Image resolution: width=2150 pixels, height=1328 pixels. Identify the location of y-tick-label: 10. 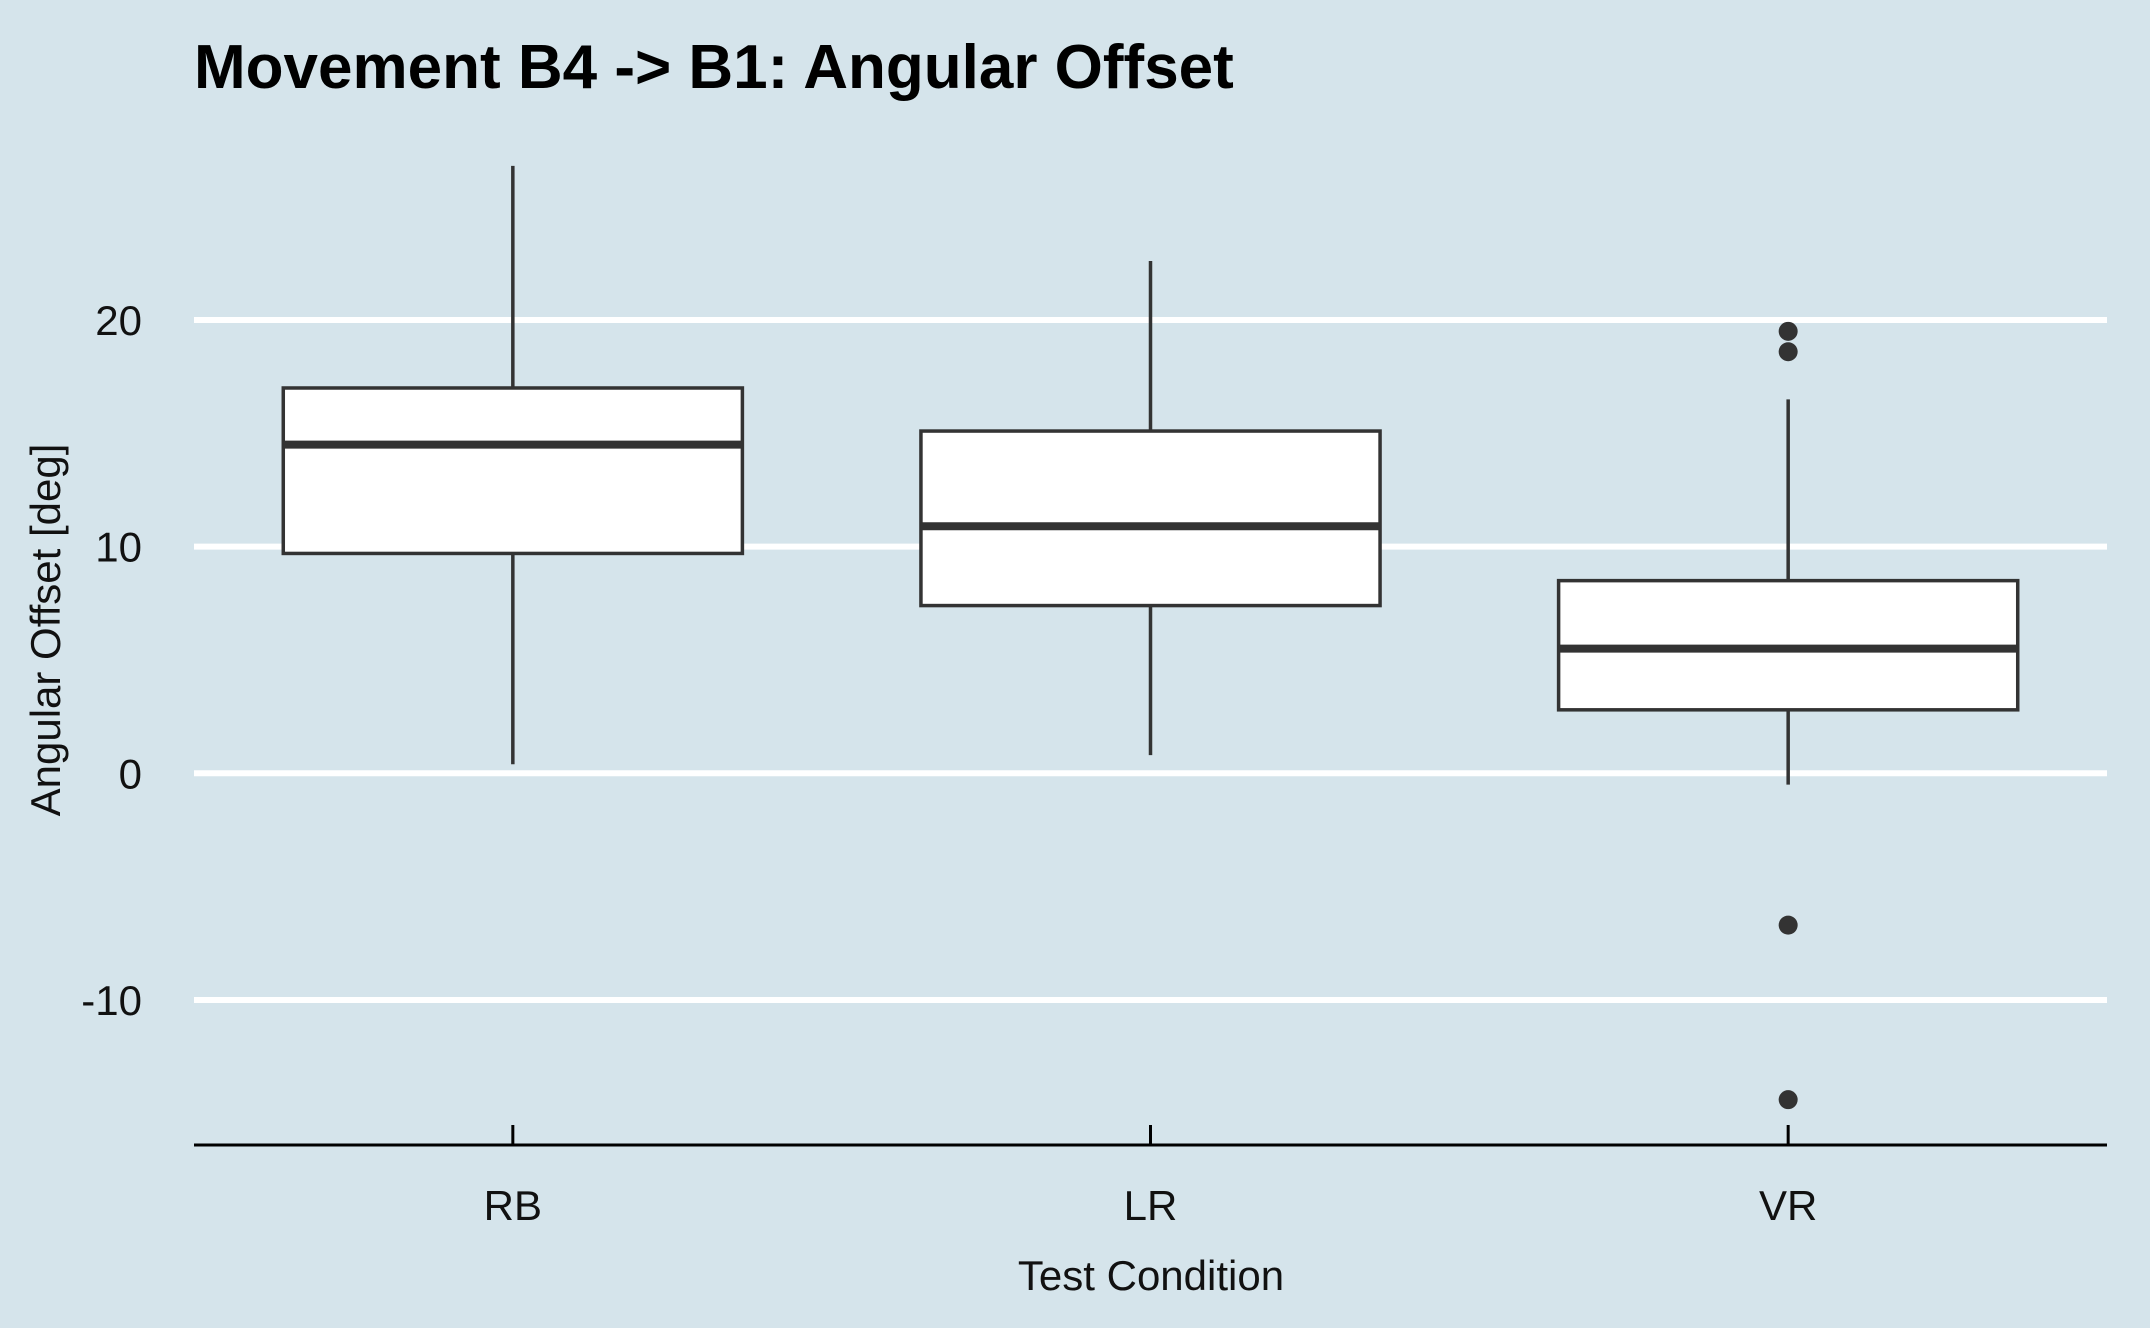
(118, 547).